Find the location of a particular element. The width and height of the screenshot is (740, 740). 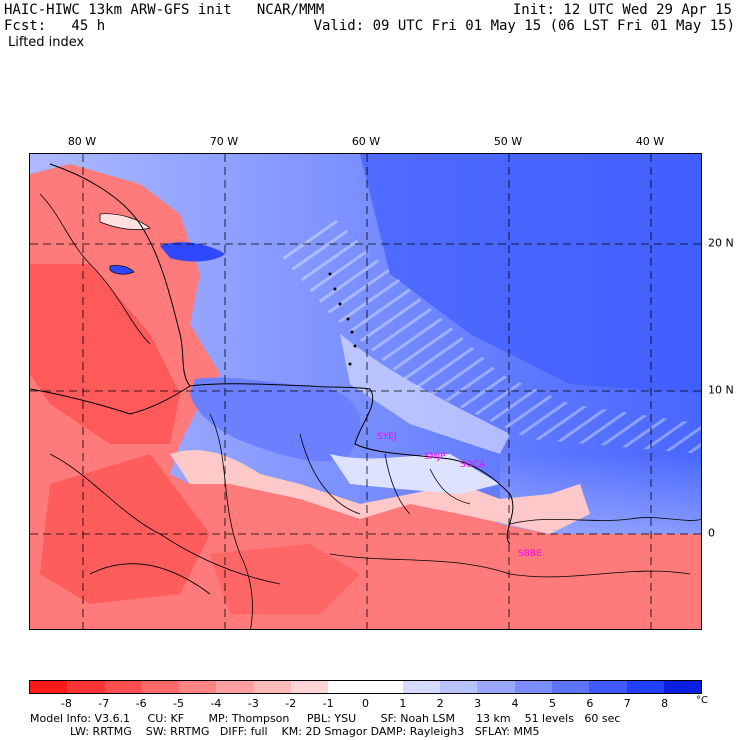

colorbar-tick-label: 7 is located at coordinates (627, 703).